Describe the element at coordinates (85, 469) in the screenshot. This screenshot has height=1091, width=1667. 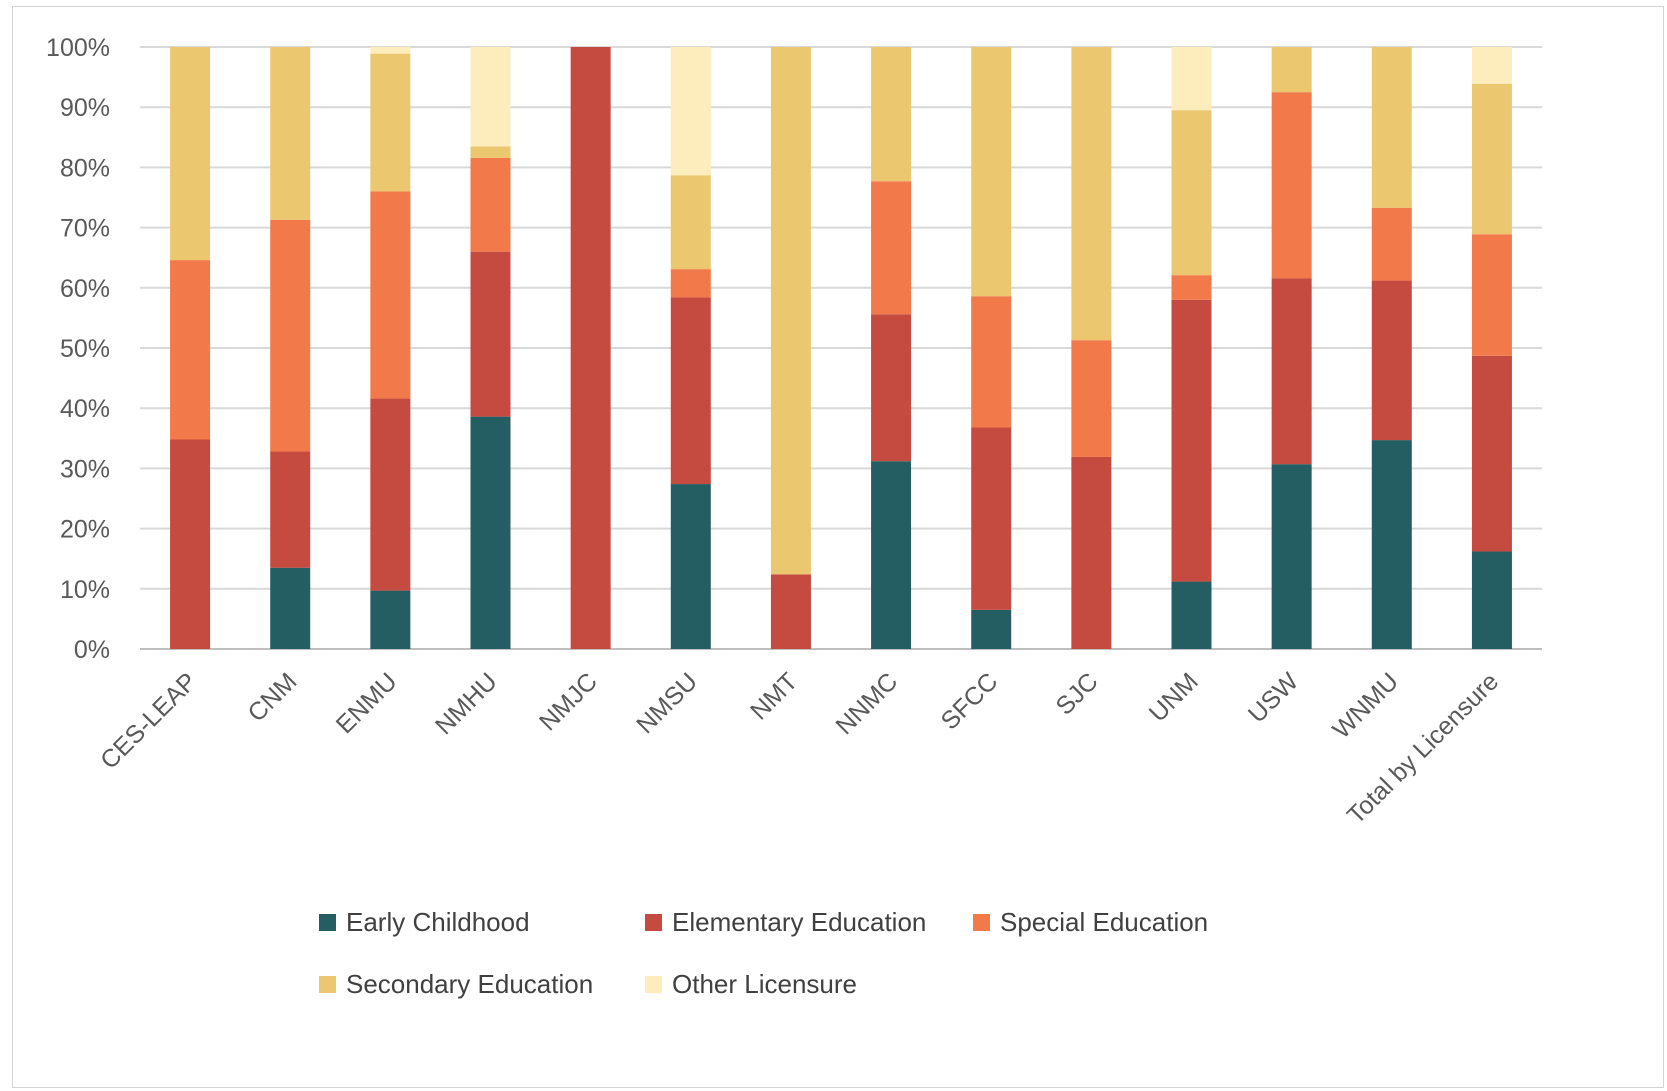
I see `y-tick-label: 30%` at that location.